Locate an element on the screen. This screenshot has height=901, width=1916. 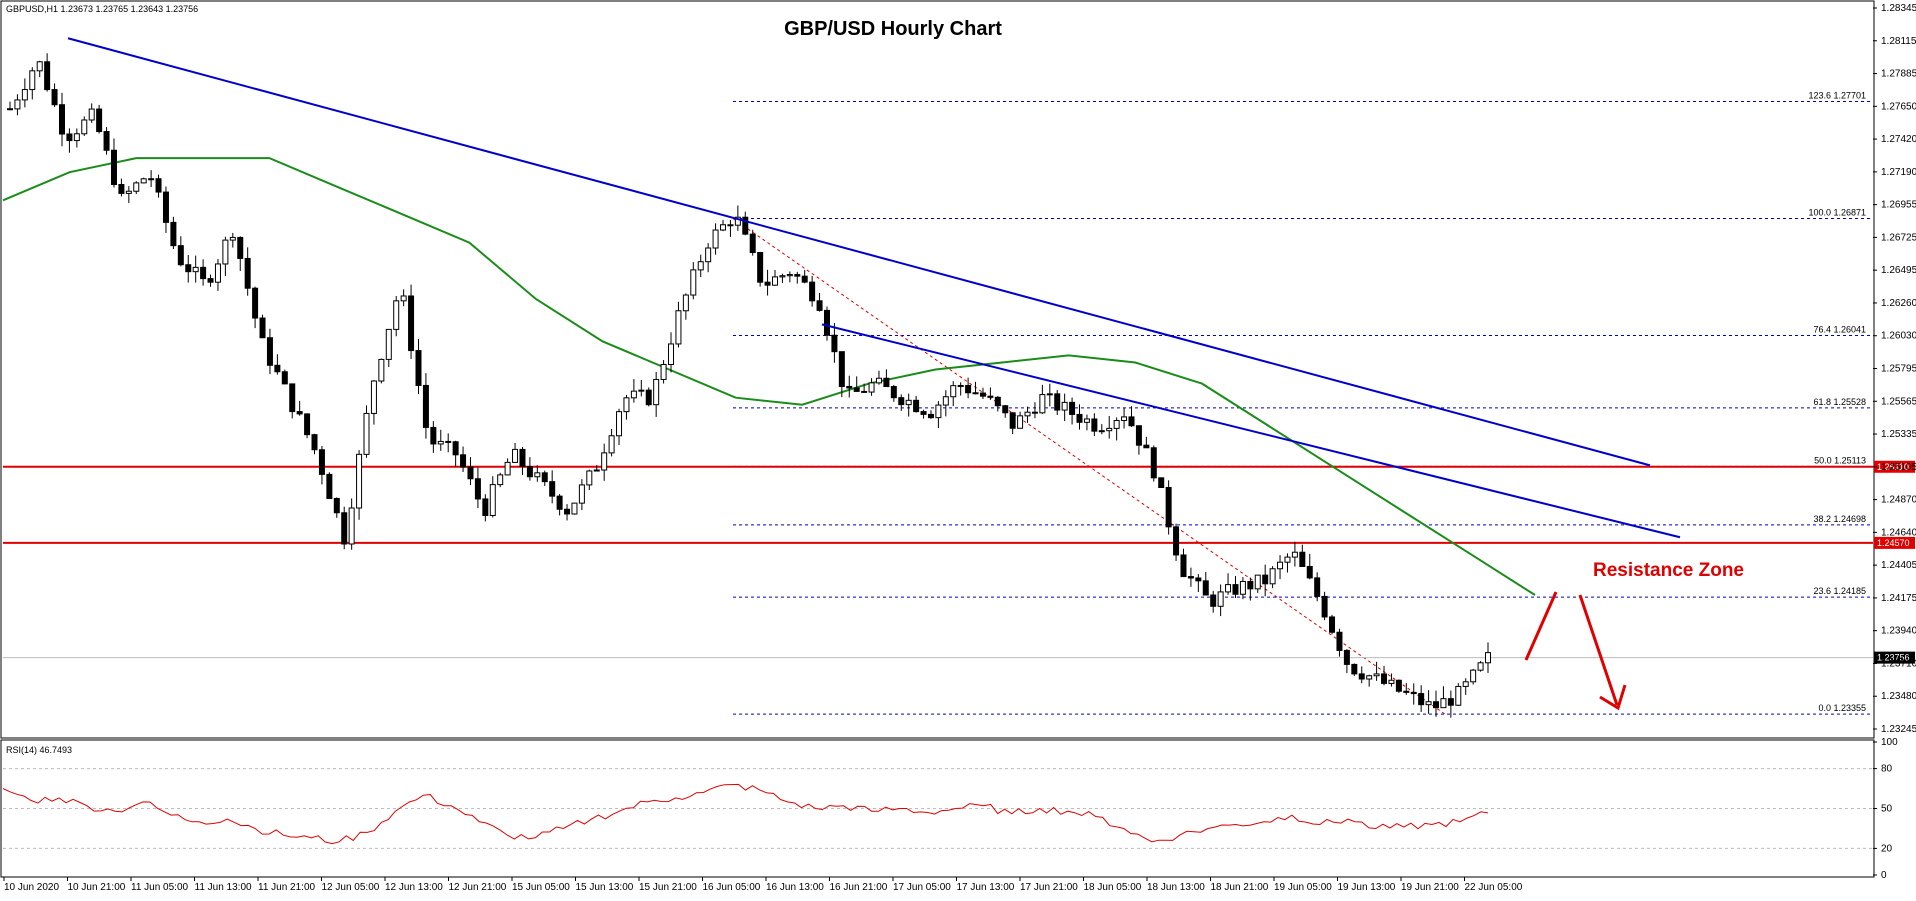
price-tick-label: 1.23480 is located at coordinates (1898, 696).